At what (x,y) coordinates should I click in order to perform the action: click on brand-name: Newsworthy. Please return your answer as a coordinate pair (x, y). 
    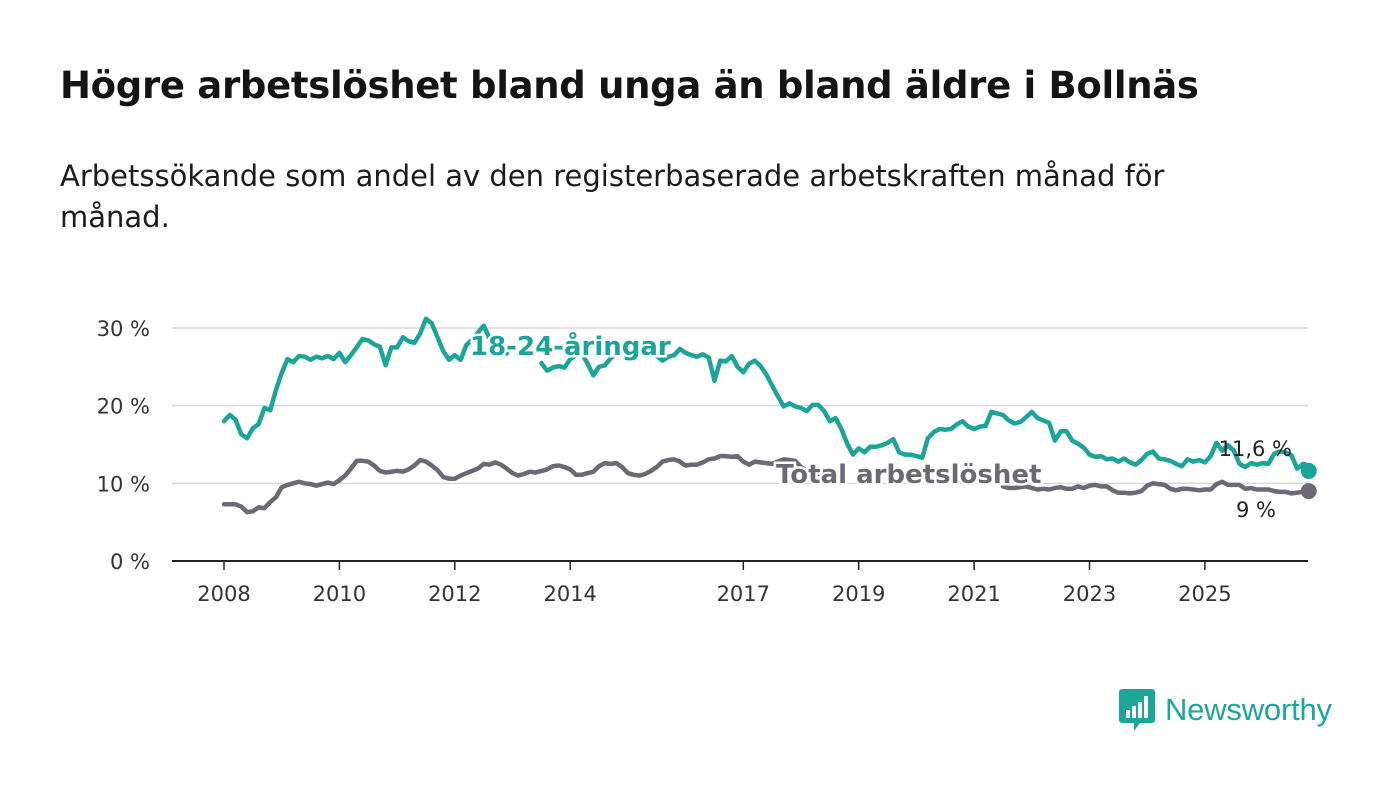
    Looking at the image, I should click on (1248, 709).